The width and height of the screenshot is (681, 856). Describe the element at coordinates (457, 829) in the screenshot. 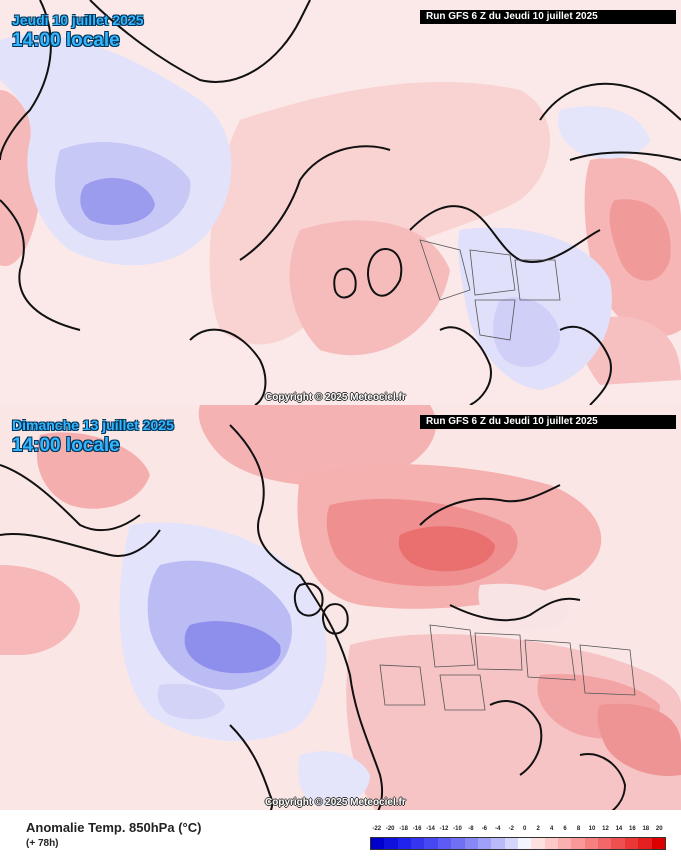

I see `legend-tick-label: -10` at that location.